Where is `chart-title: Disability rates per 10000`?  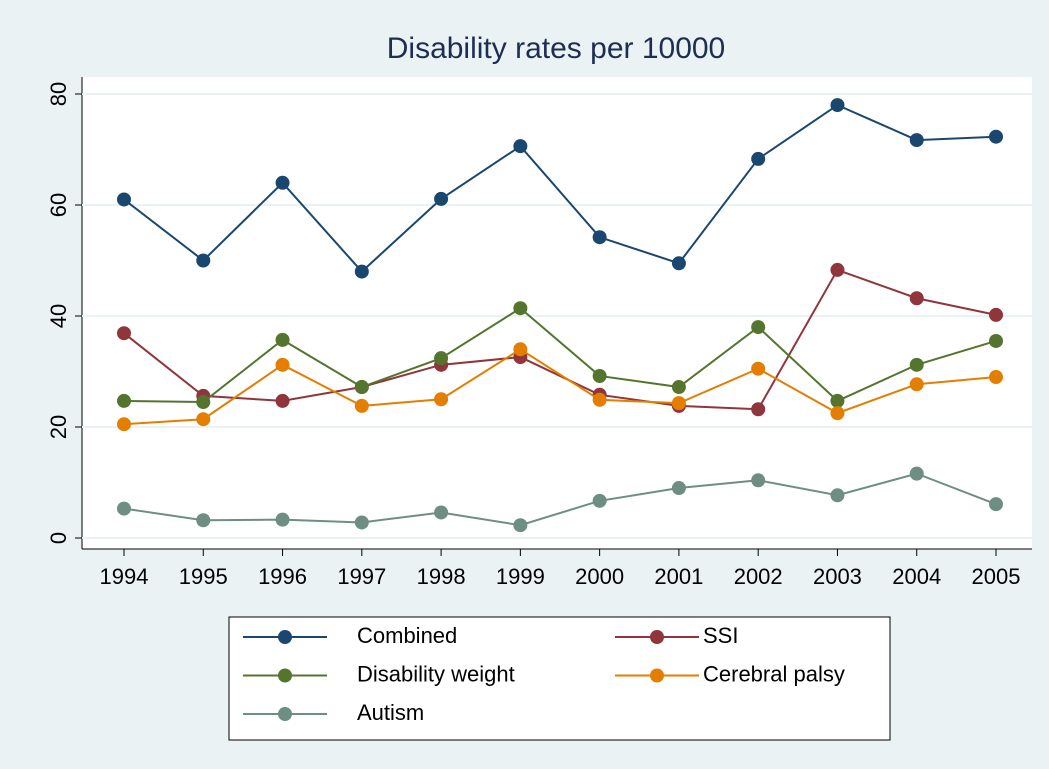 chart-title: Disability rates per 10000 is located at coordinates (556, 48).